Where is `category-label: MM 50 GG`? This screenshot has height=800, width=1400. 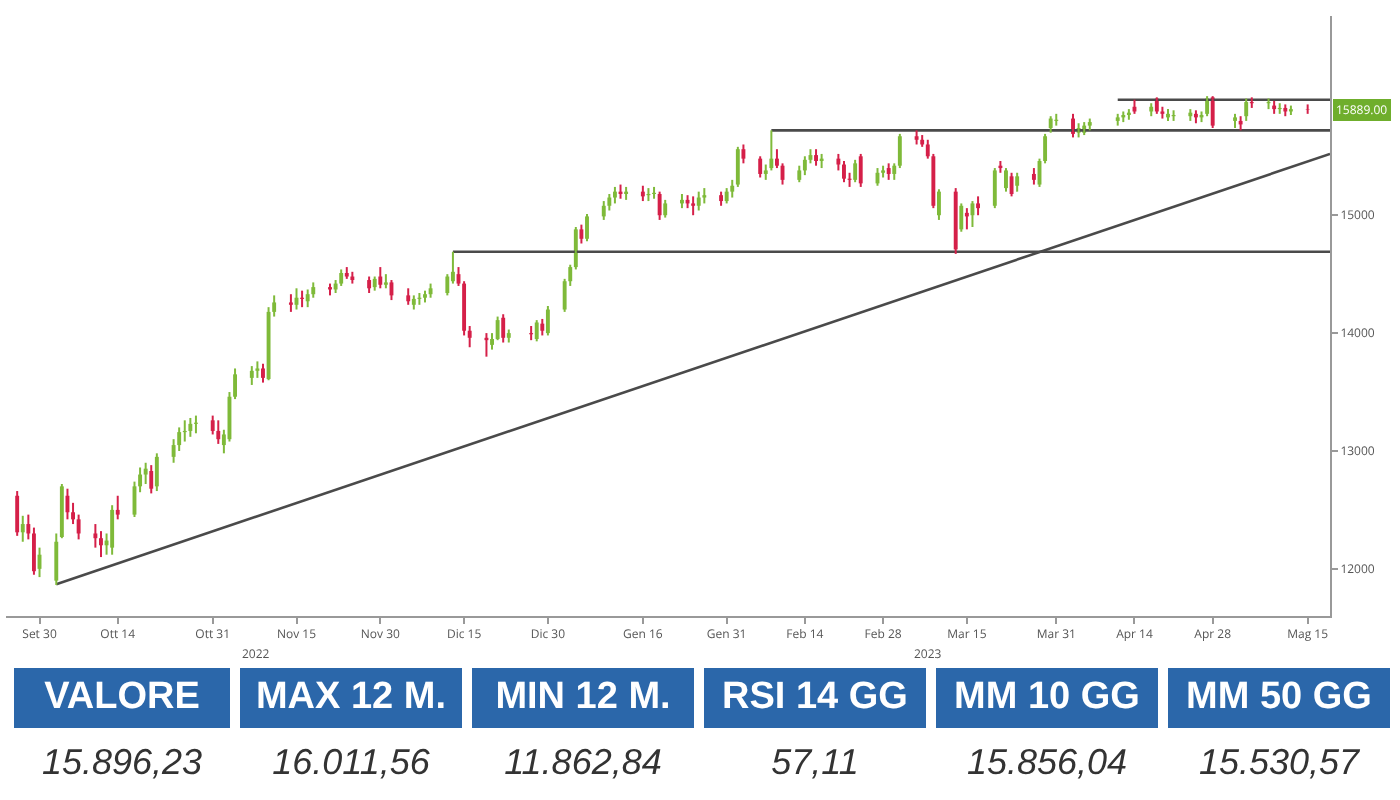
category-label: MM 50 GG is located at coordinates (1279, 698).